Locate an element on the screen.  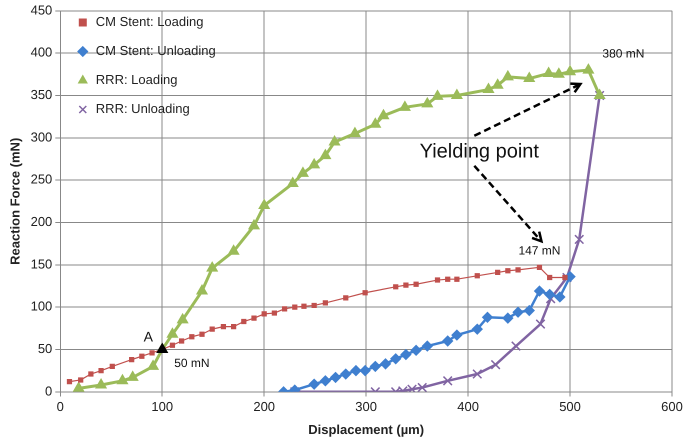
y-tick-label: 150 is located at coordinates (41, 264).